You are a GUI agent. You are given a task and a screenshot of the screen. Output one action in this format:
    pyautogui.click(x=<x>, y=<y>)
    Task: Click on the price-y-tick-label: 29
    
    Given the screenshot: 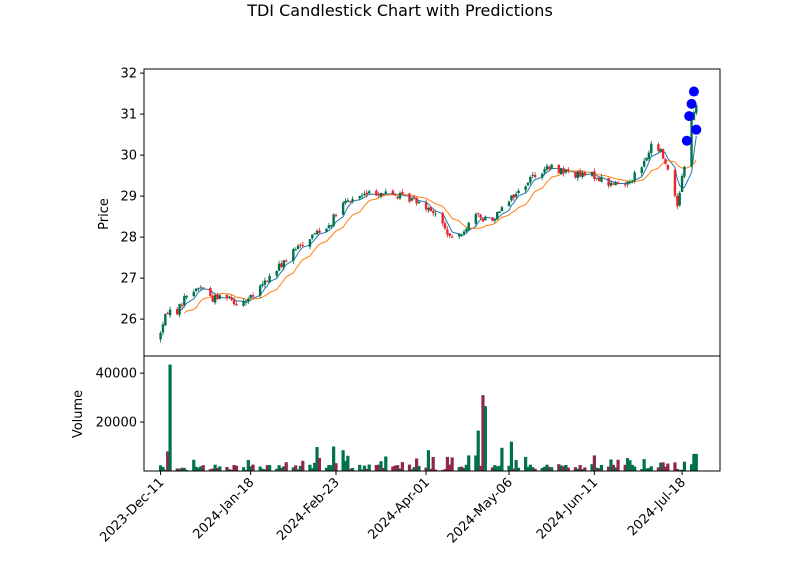 What is the action you would take?
    pyautogui.click(x=128, y=197)
    